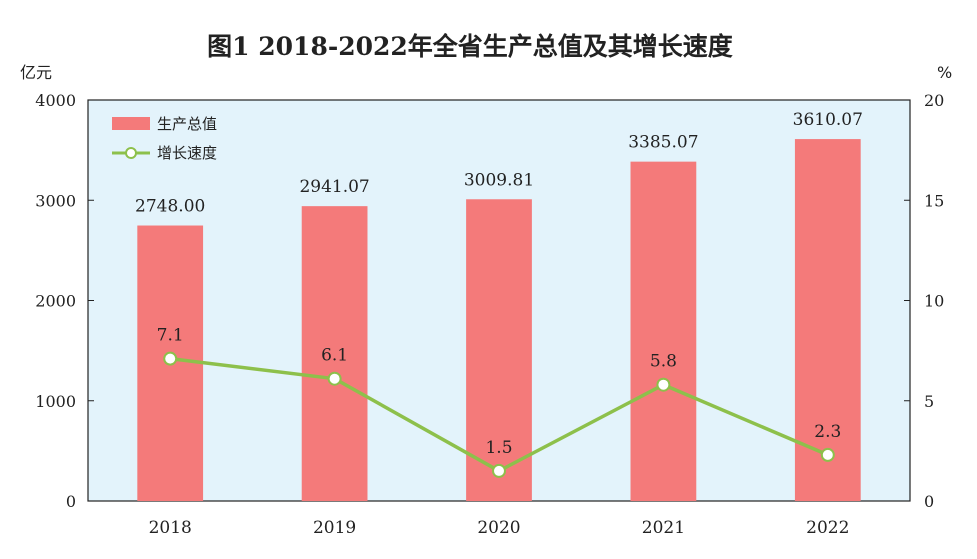 The image size is (977, 559). Describe the element at coordinates (55, 301) in the screenshot. I see `left-tick-label: 2000` at that location.